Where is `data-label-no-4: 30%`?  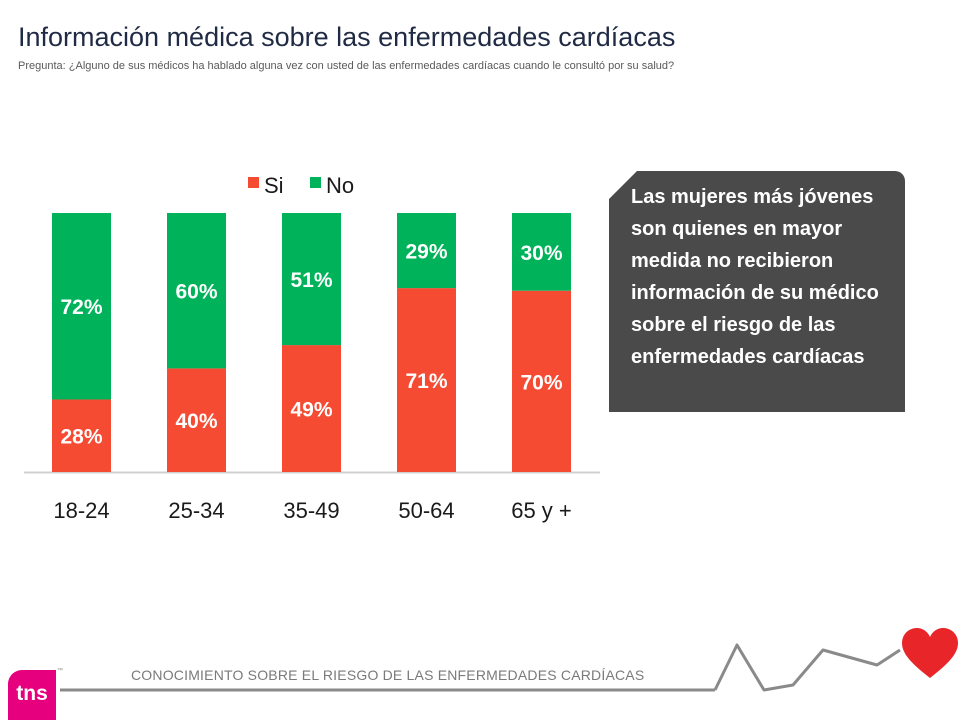
data-label-no-4: 30% is located at coordinates (541, 253).